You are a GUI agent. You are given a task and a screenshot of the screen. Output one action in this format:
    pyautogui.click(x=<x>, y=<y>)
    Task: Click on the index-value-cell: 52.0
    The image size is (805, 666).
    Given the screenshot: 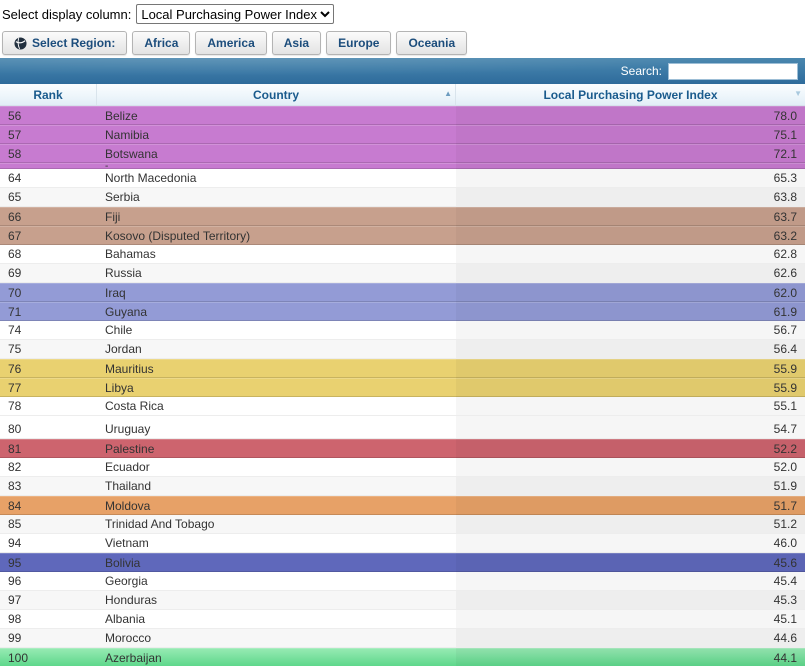 What is the action you would take?
    pyautogui.click(x=630, y=467)
    